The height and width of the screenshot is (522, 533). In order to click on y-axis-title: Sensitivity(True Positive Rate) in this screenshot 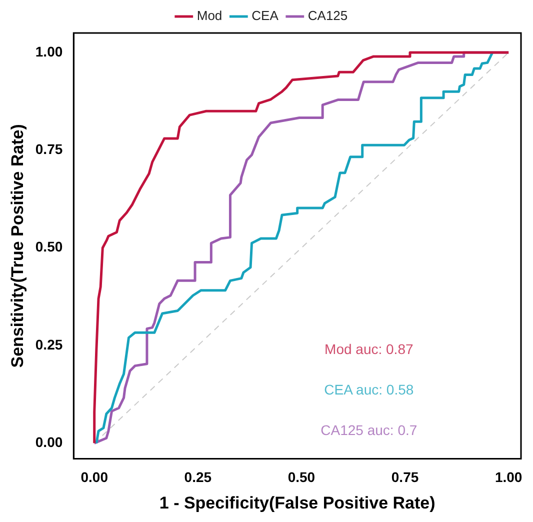, I will do `click(17, 246)`.